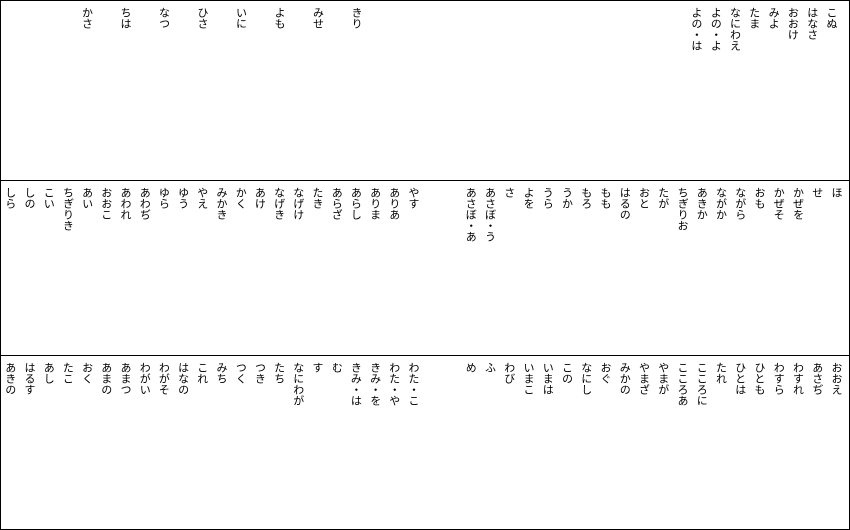  Describe the element at coordinates (145, 203) in the screenshot. I see `kimariji: あわぢ` at that location.